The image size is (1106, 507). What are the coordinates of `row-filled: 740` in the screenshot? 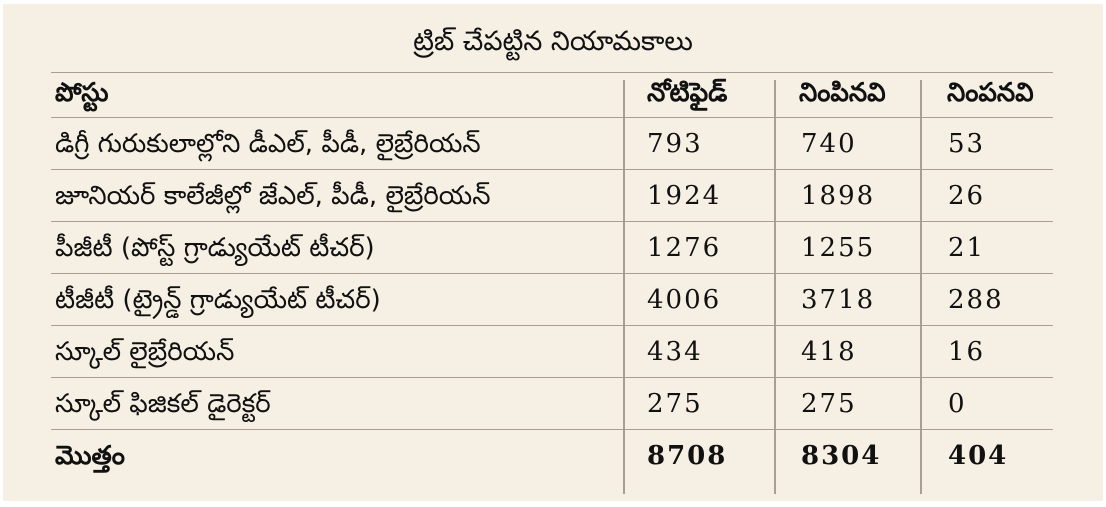 It's located at (829, 144).